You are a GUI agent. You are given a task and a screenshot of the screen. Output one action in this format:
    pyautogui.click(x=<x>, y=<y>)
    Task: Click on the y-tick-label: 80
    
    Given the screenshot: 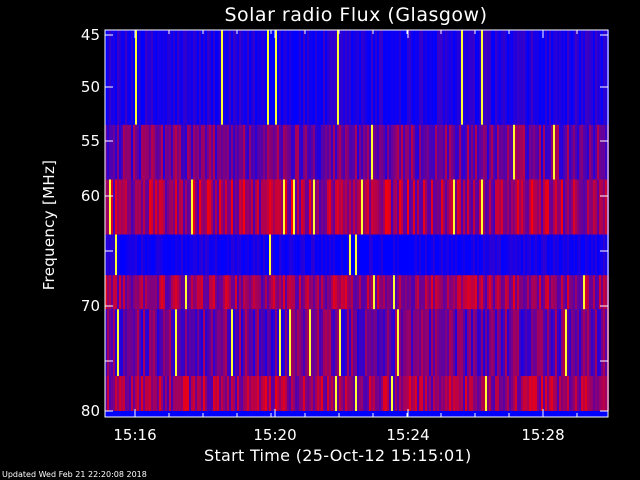 What is the action you would take?
    pyautogui.click(x=90, y=411)
    